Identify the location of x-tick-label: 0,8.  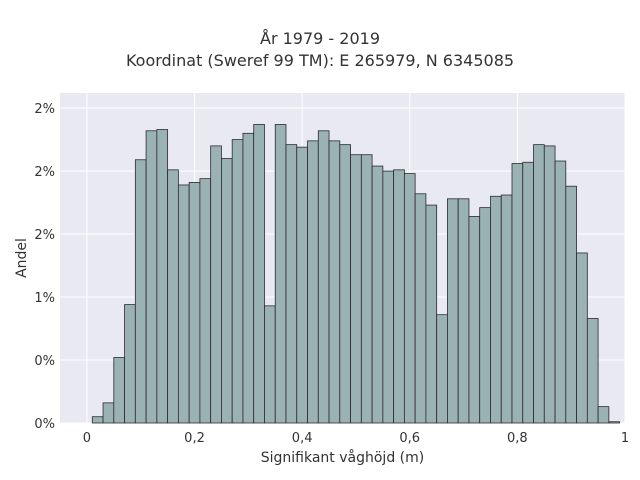
(517, 438).